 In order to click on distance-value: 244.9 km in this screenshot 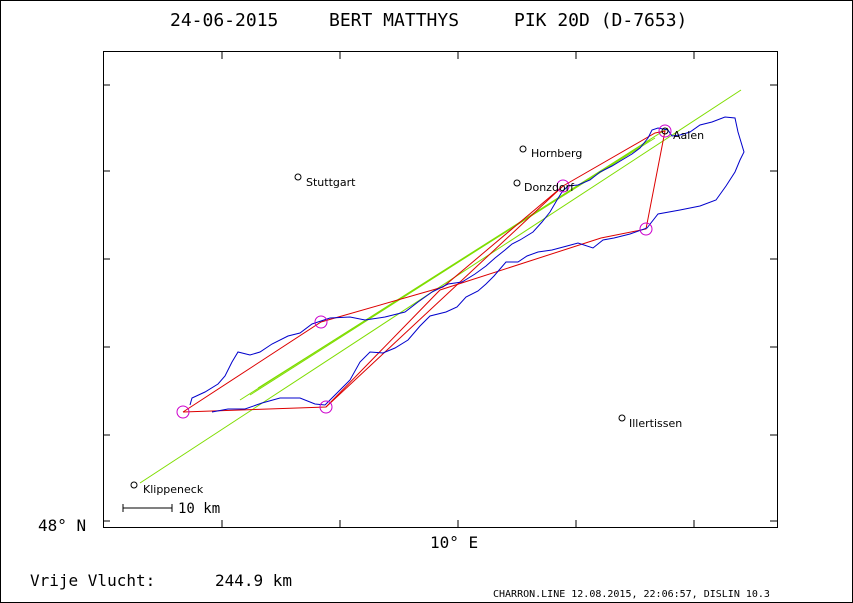, I will do `click(253, 580)`.